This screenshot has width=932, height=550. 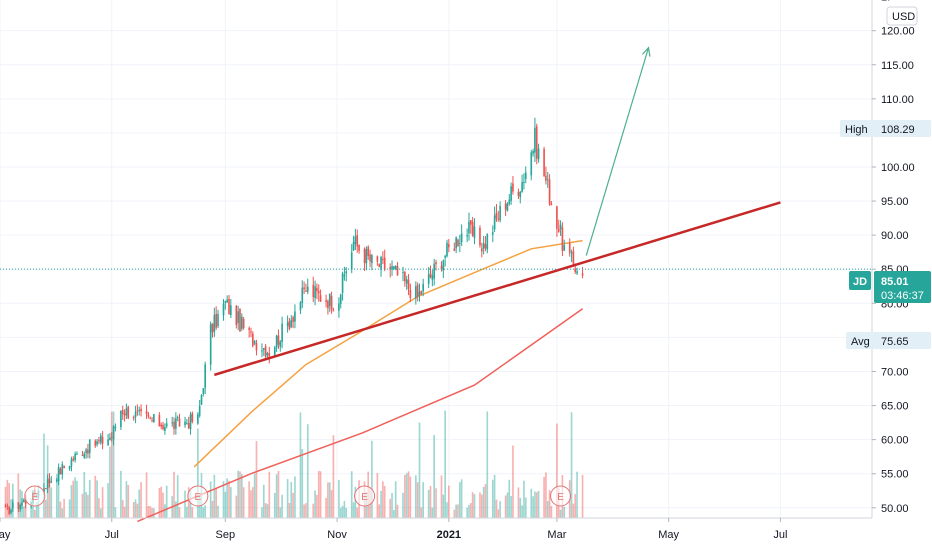 What do you see at coordinates (902, 259) in the screenshot?
I see `price-axis` at bounding box center [902, 259].